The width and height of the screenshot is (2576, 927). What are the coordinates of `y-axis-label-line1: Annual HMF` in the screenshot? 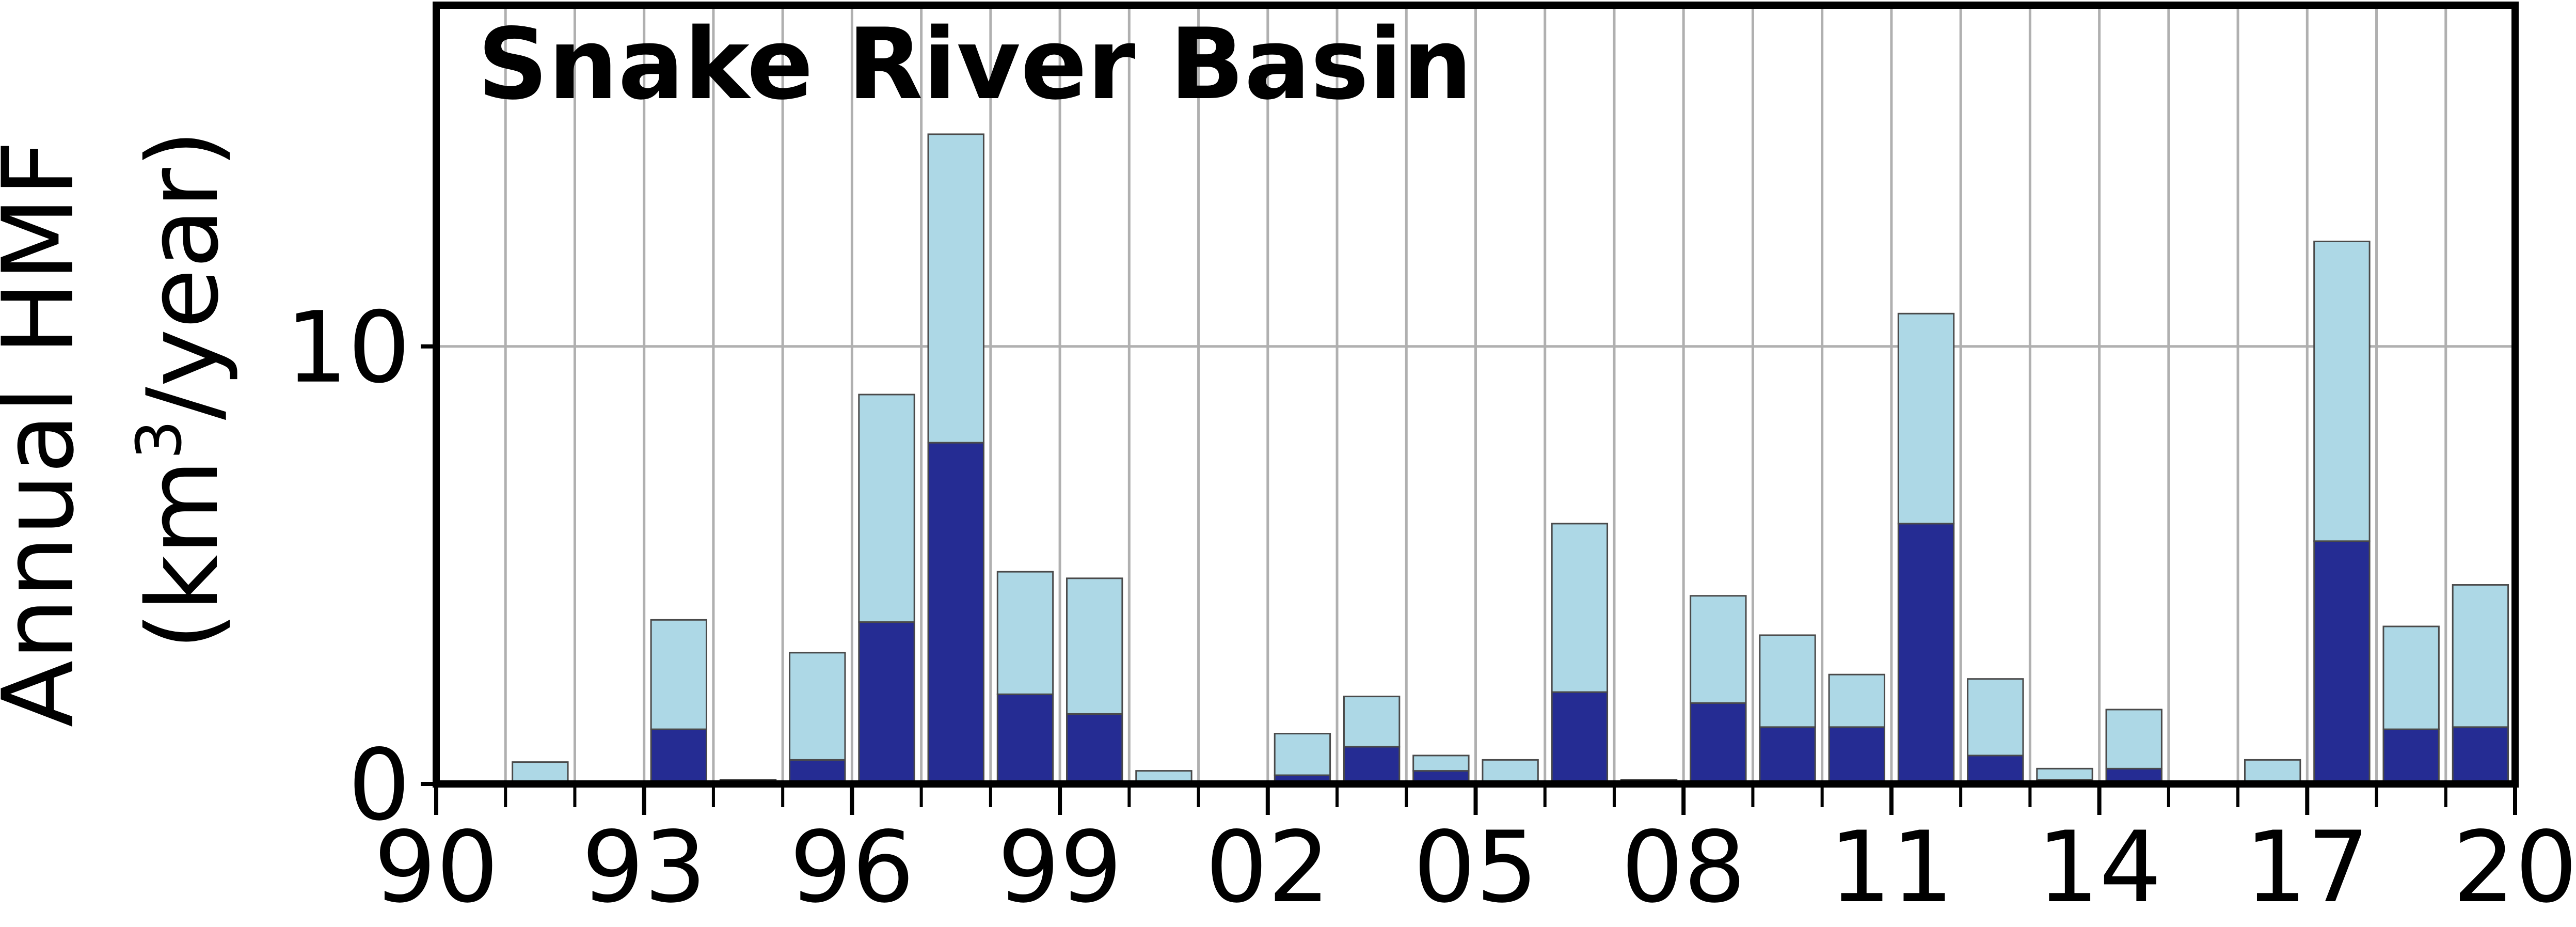 It's located at (48, 434).